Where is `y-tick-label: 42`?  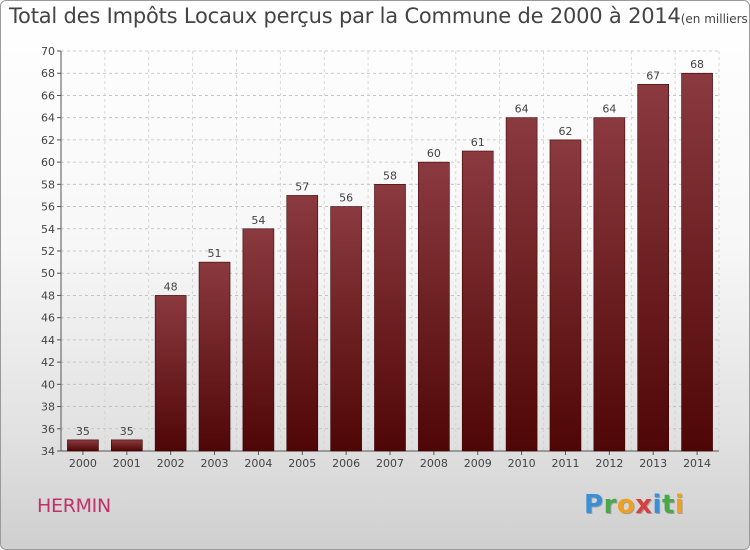 y-tick-label: 42 is located at coordinates (48, 362).